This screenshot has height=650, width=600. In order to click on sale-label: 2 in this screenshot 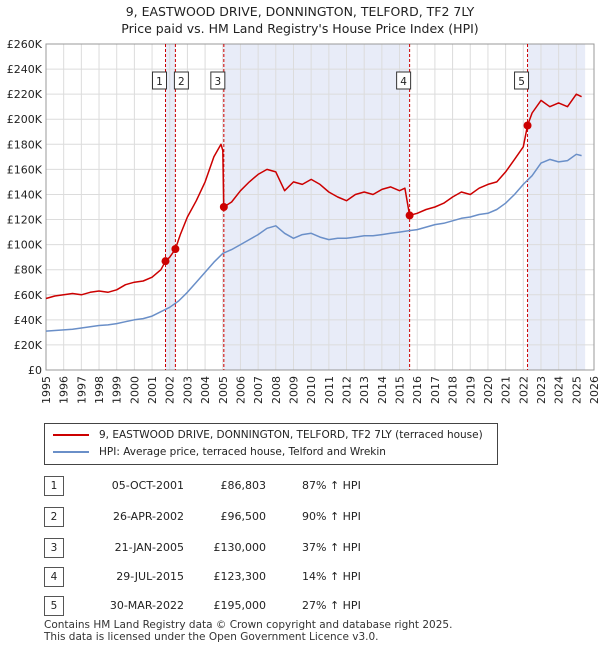, I will do `click(181, 82)`.